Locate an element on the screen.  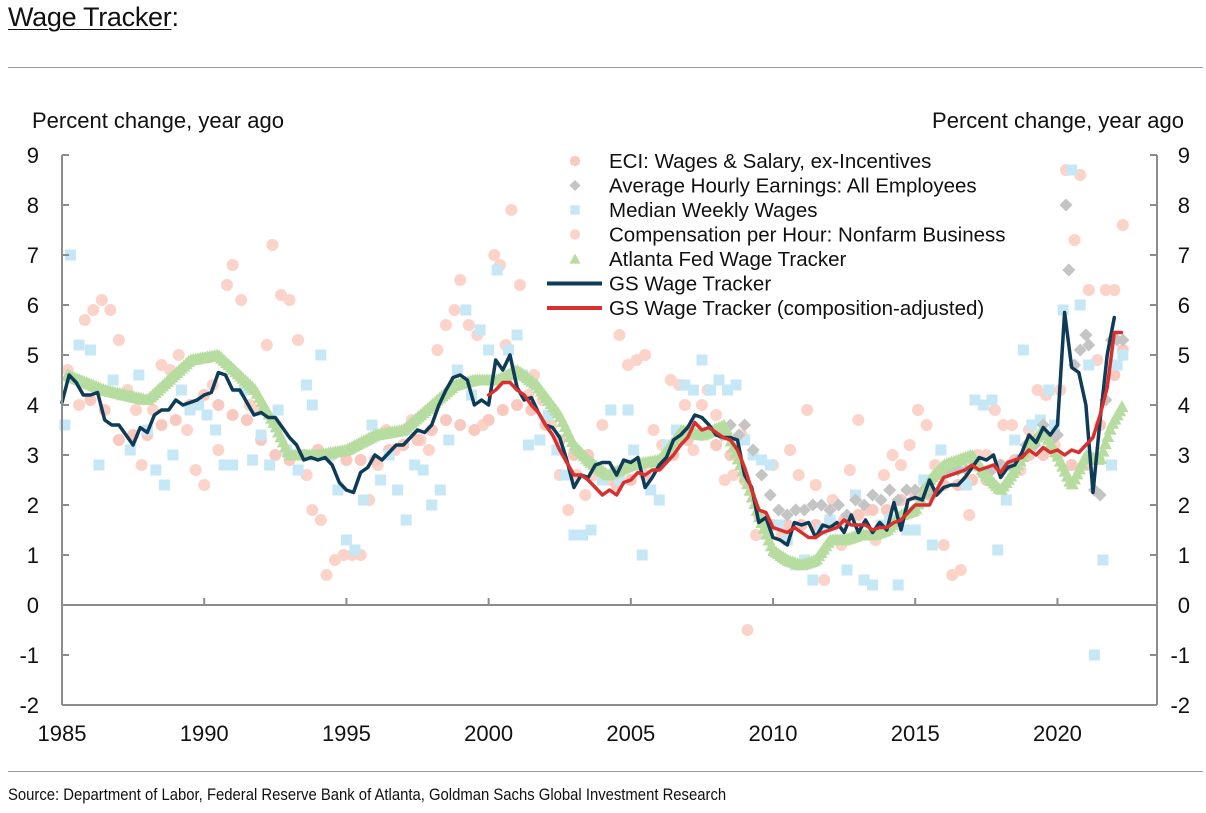
legend-swatch is located at coordinates (575, 185).